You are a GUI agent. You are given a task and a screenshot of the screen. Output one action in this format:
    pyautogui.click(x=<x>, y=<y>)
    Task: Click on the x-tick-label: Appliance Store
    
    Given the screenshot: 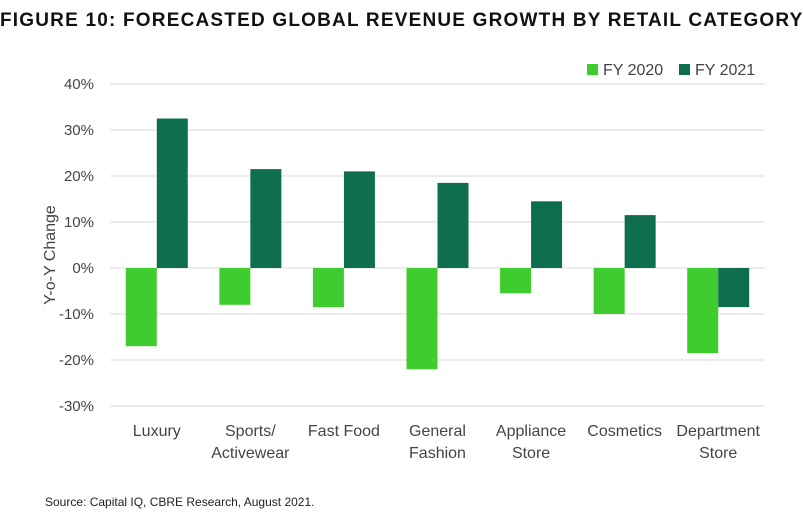 What is the action you would take?
    pyautogui.click(x=531, y=442)
    